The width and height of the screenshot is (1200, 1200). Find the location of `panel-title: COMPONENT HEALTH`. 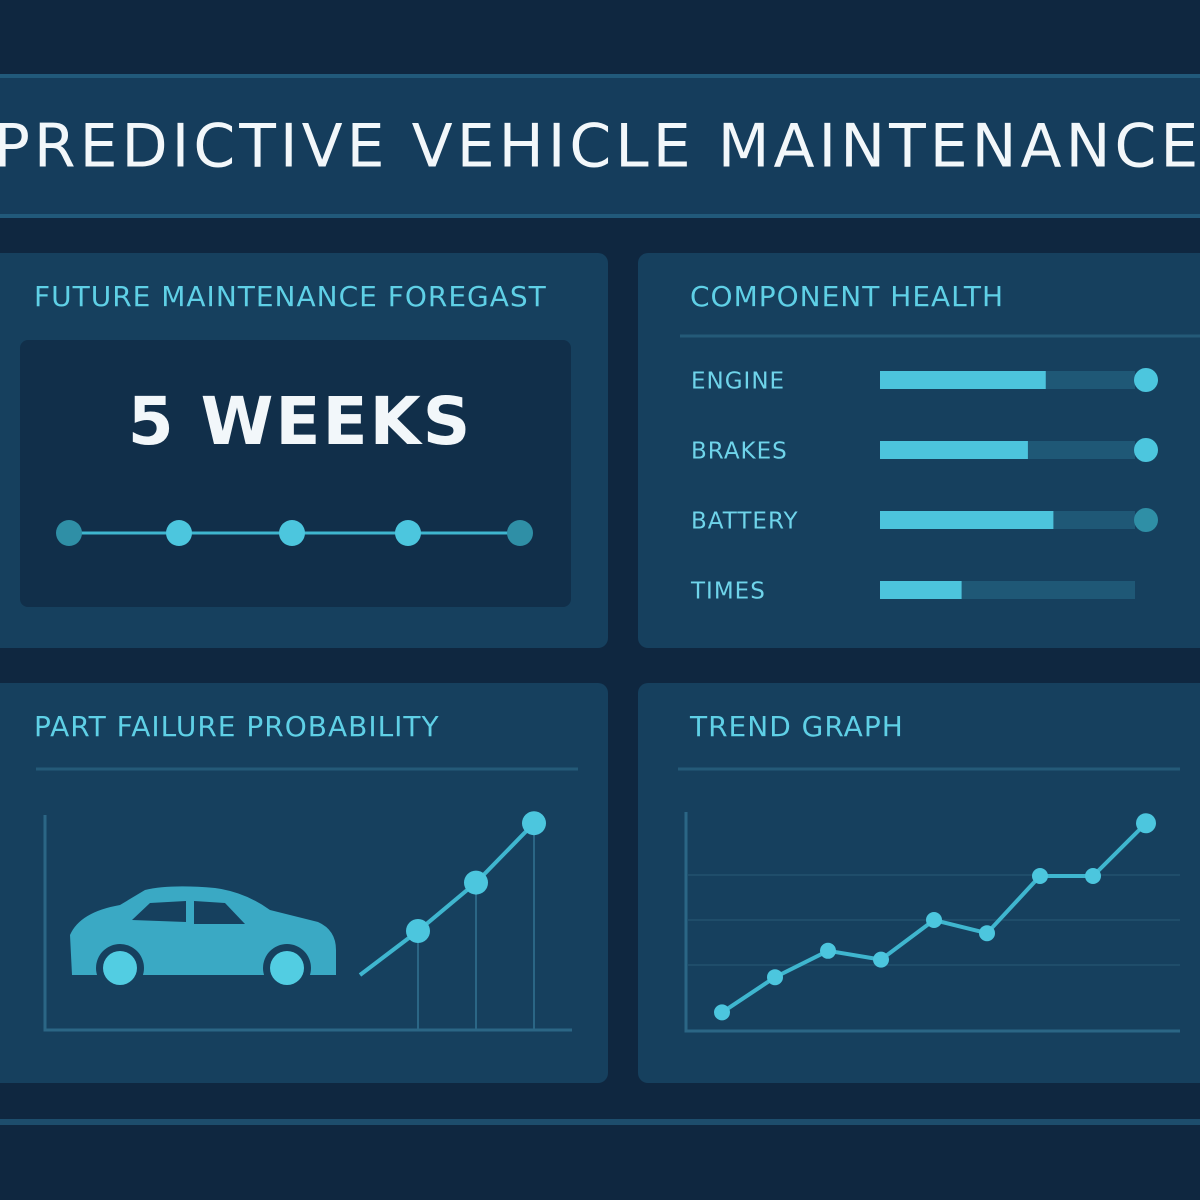

panel-title: COMPONENT HEALTH is located at coordinates (847, 296).